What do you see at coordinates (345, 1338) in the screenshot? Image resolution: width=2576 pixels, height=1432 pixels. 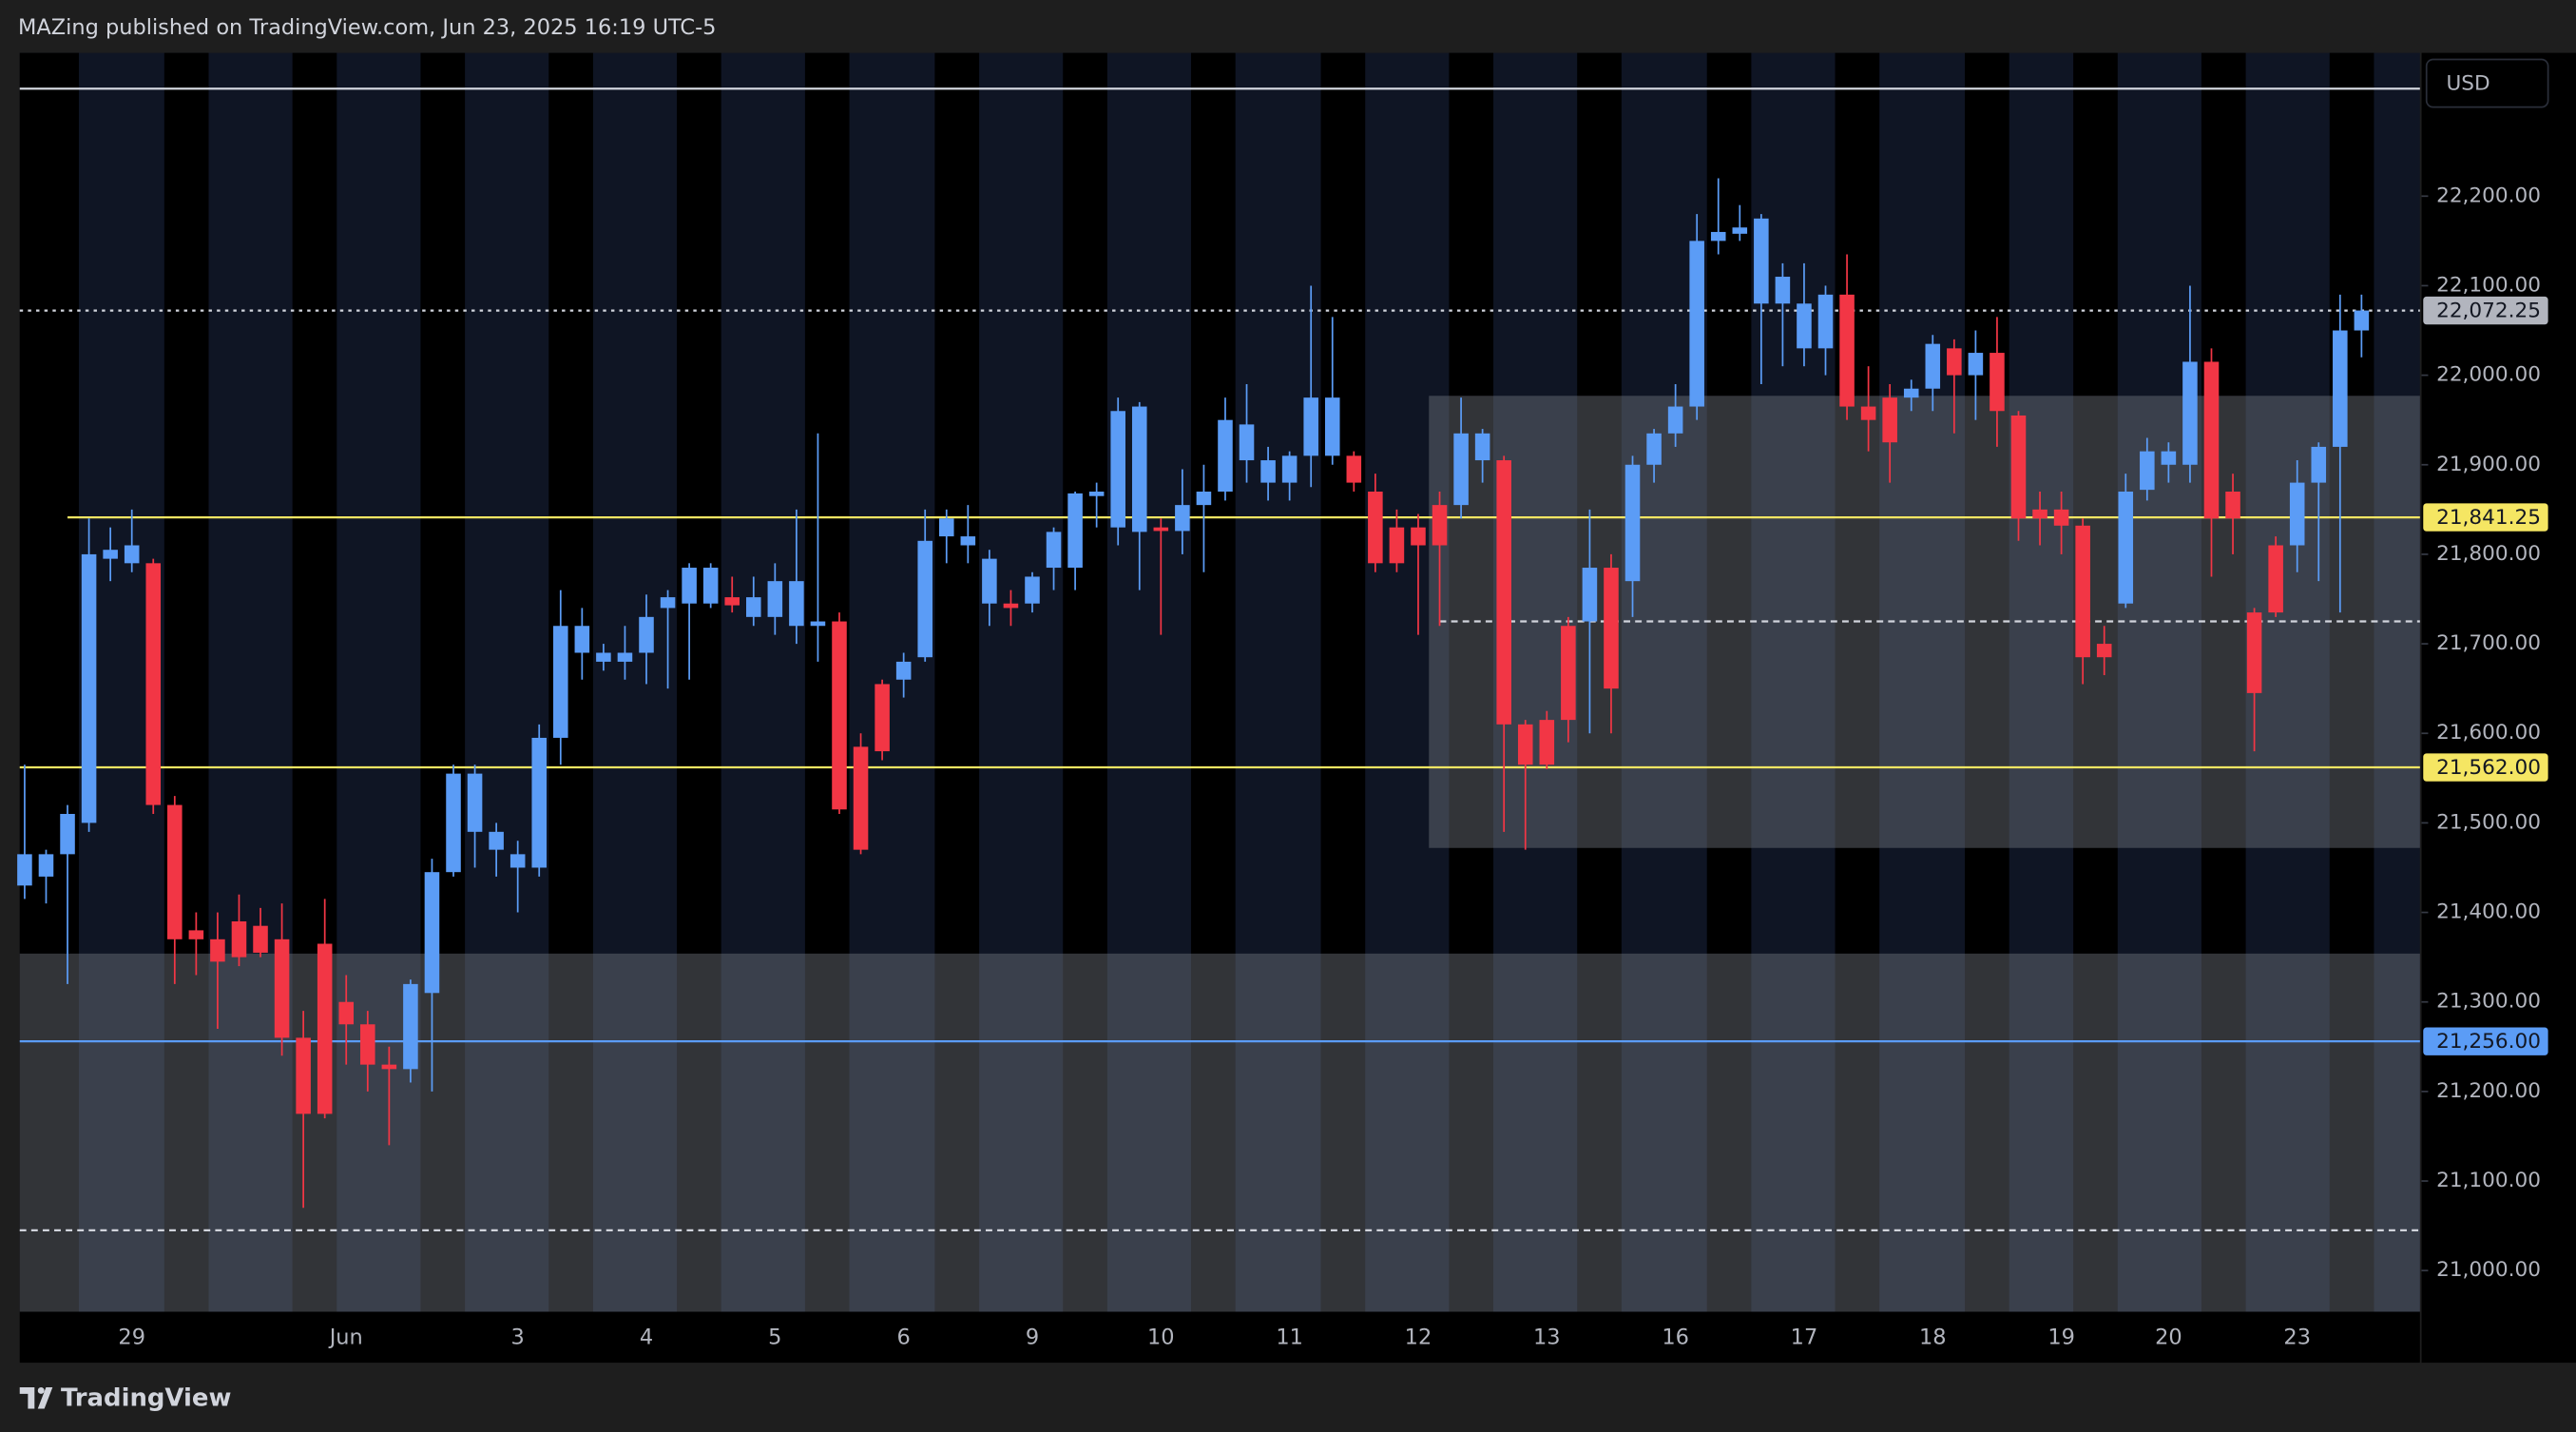 I see `x-tick-label: Jun` at bounding box center [345, 1338].